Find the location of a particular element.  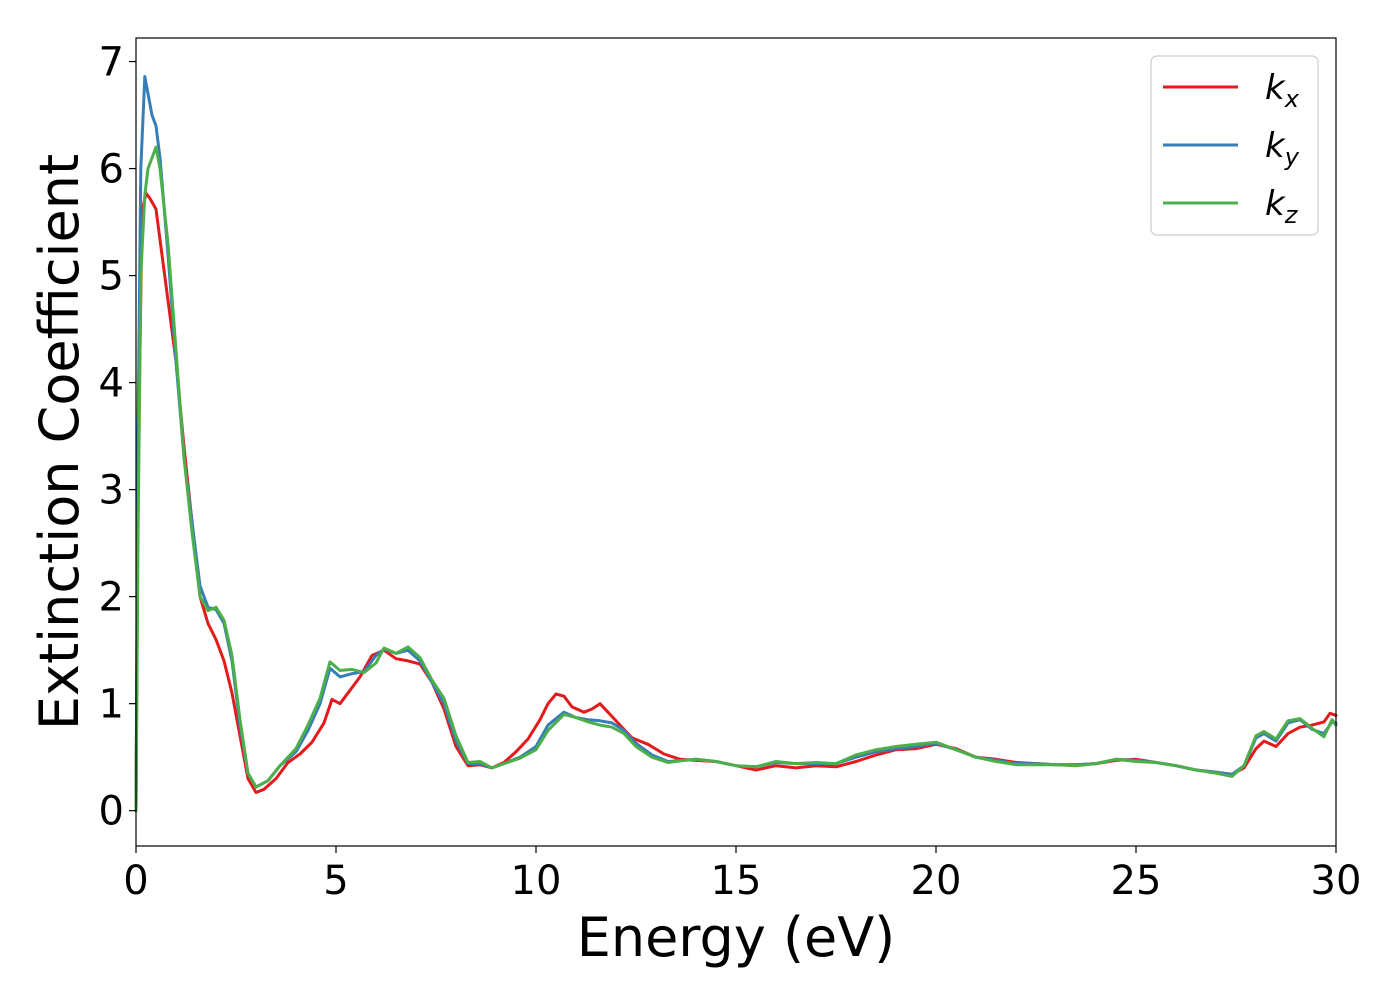

y-tick-label: 2 is located at coordinates (111, 598).